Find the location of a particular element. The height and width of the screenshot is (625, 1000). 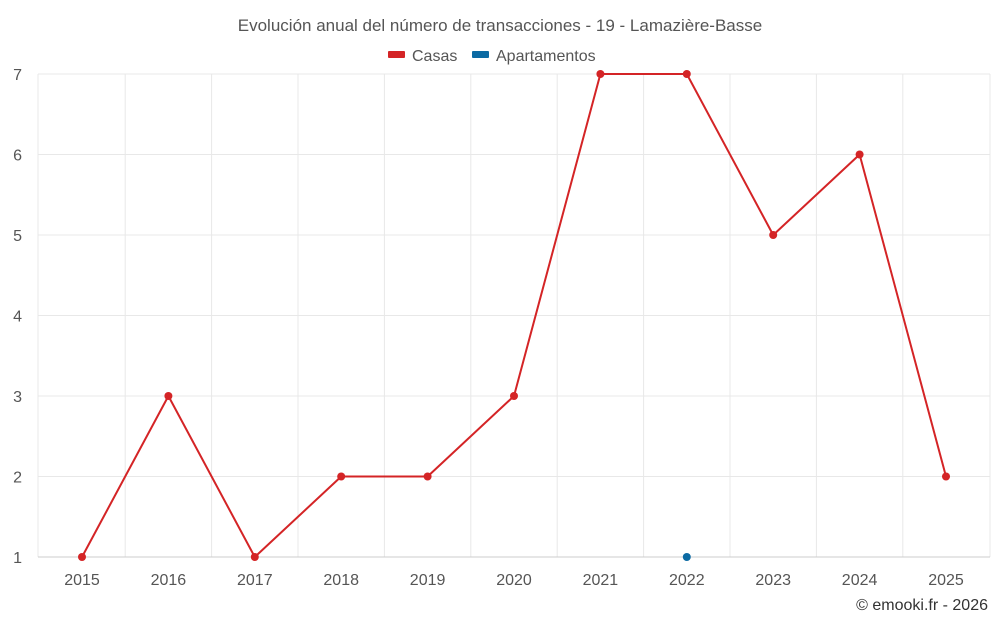

legend-label-casas: Casas is located at coordinates (434, 56).